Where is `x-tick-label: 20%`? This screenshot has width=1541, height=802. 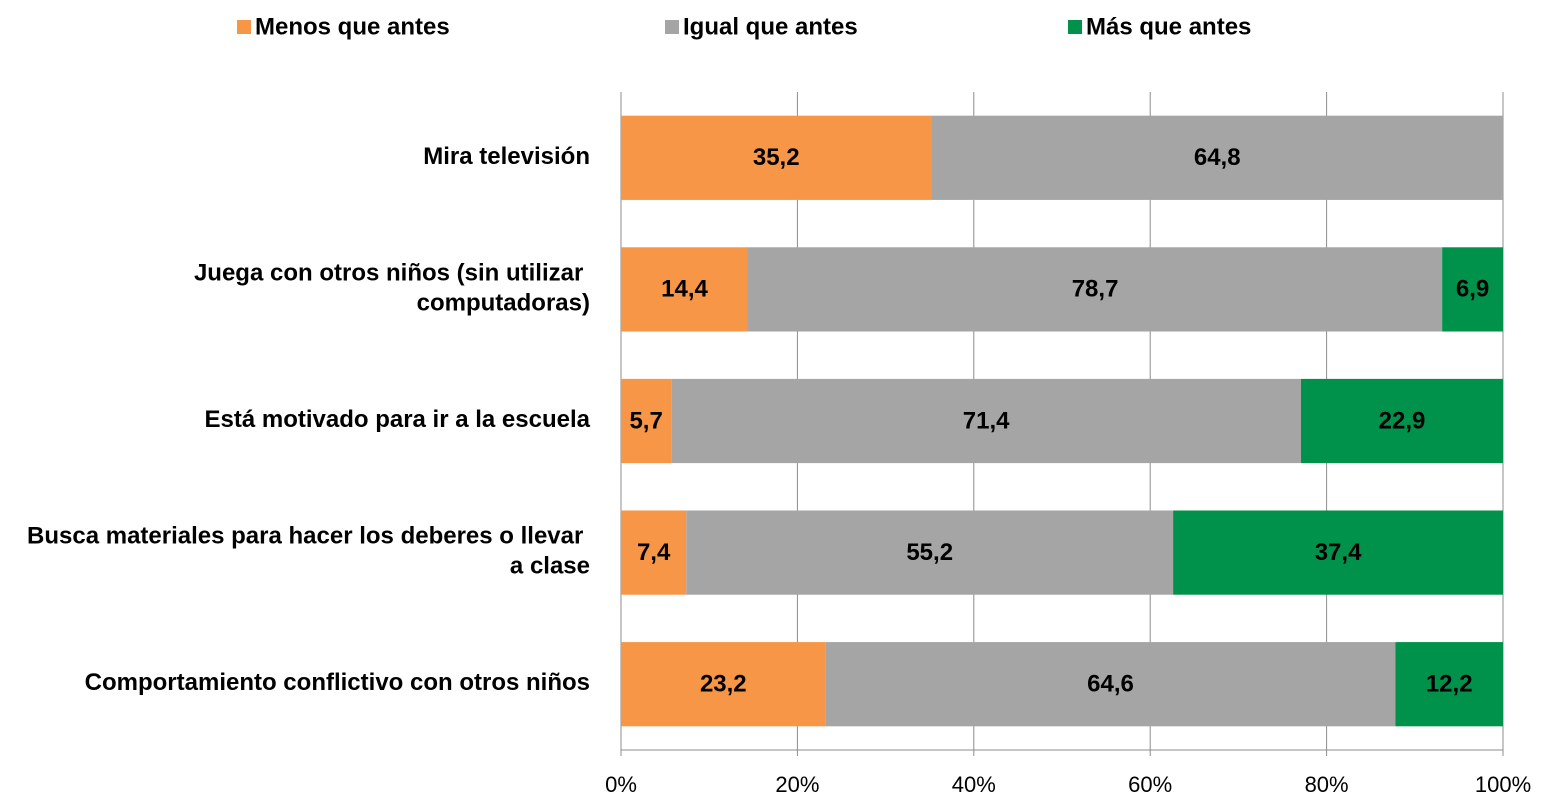
x-tick-label: 20% is located at coordinates (797, 784).